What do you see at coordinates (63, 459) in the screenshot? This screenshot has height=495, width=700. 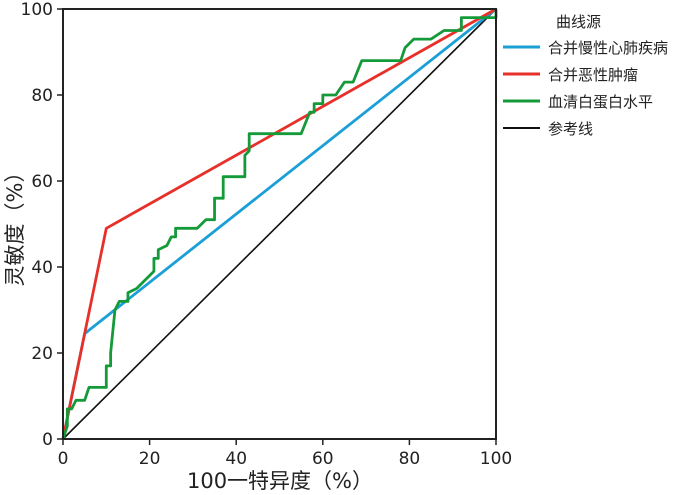 I see `x-tick-label: 0` at bounding box center [63, 459].